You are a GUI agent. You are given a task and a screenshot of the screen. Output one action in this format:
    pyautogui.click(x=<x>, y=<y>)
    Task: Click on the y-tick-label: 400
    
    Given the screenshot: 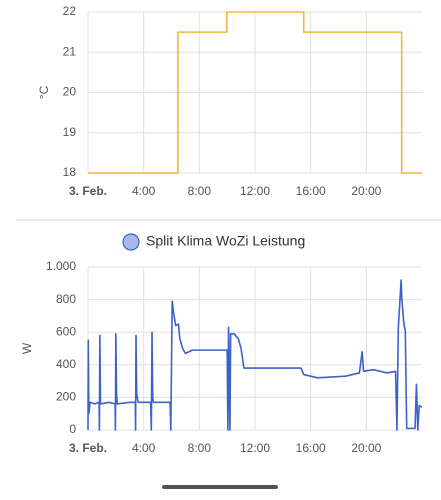 What is the action you would take?
    pyautogui.click(x=66, y=364)
    